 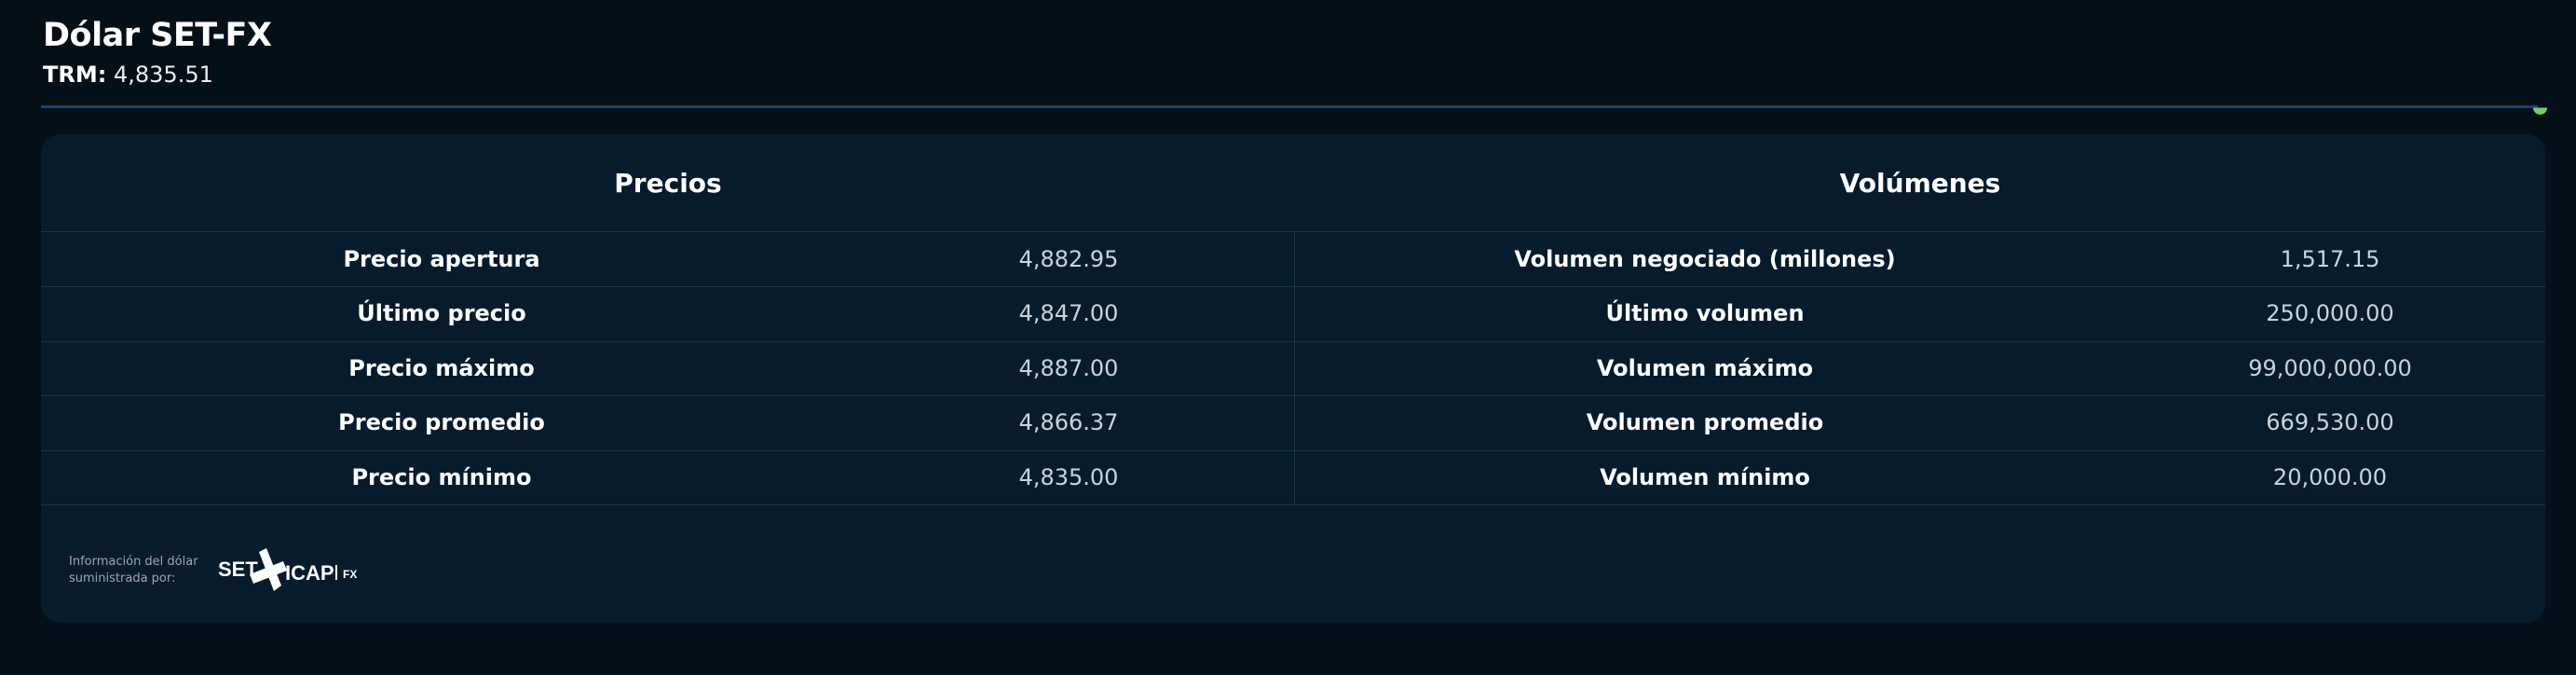 What do you see at coordinates (442, 367) in the screenshot?
I see `precios-row-label: Precio máximo` at bounding box center [442, 367].